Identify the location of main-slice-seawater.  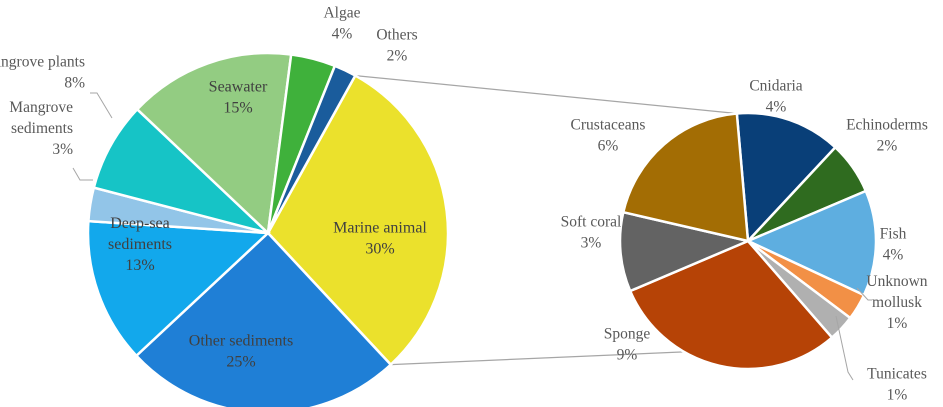
(214, 143).